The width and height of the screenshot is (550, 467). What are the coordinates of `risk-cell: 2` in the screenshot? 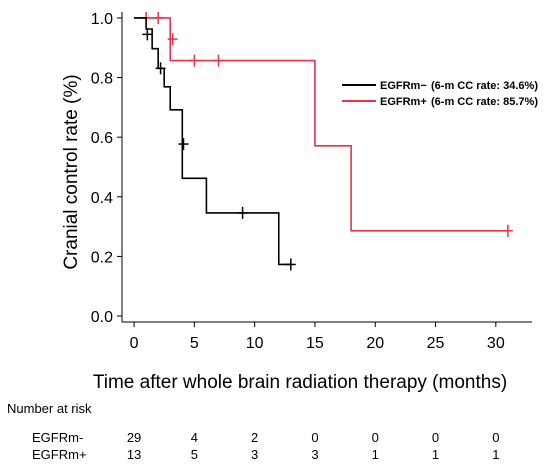 It's located at (254, 437).